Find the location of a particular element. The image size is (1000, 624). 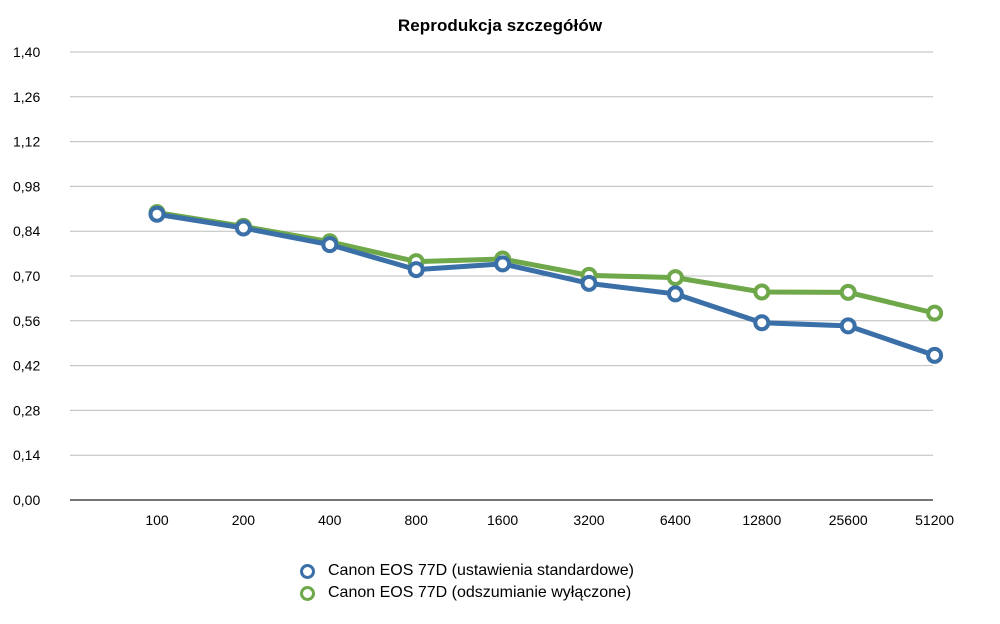

x-axis-tick-labels: 100 200 400 800 1600 3200 6400 12800 25600 51200 is located at coordinates (549, 520).